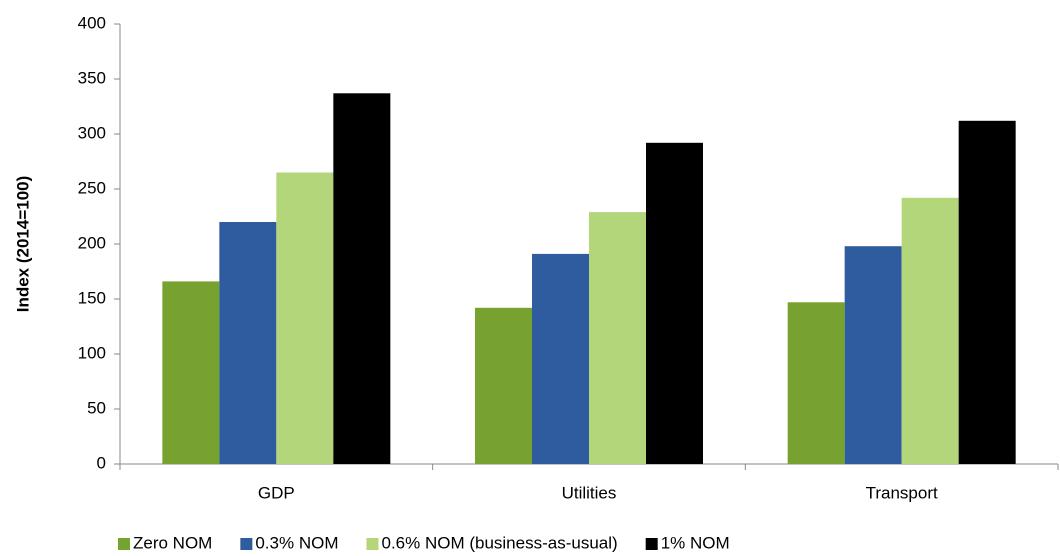 The width and height of the screenshot is (1060, 556). What do you see at coordinates (296, 542) in the screenshot?
I see `legend-label: 0.3% NOM` at bounding box center [296, 542].